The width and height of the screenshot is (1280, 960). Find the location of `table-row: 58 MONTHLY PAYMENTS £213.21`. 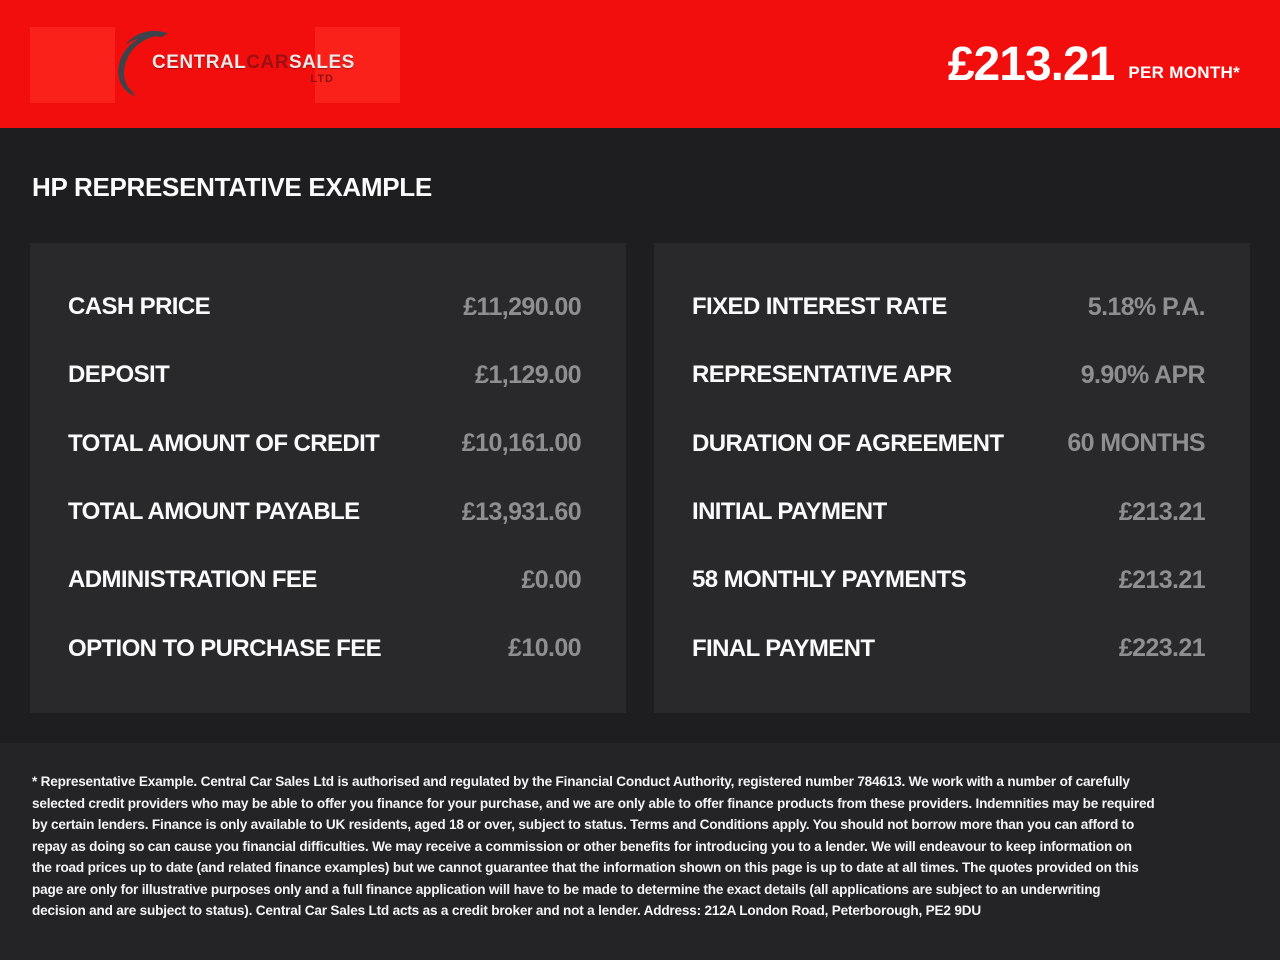

table-row: 58 MONTHLY PAYMENTS £213.21 is located at coordinates (949, 580).